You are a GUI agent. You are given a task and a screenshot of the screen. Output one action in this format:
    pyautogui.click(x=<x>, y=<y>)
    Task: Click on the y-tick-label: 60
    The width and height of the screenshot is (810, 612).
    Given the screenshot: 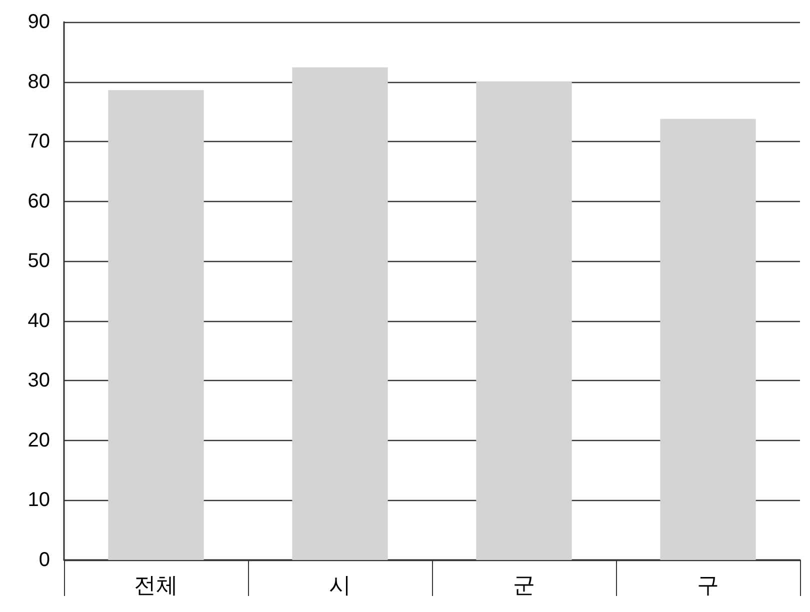 What is the action you would take?
    pyautogui.click(x=39, y=201)
    